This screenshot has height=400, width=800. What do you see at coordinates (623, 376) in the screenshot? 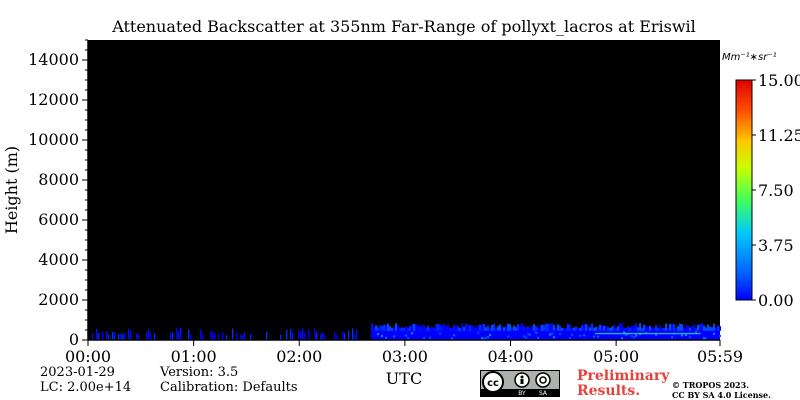
I see `preliminary-label: Preliminary` at bounding box center [623, 376].